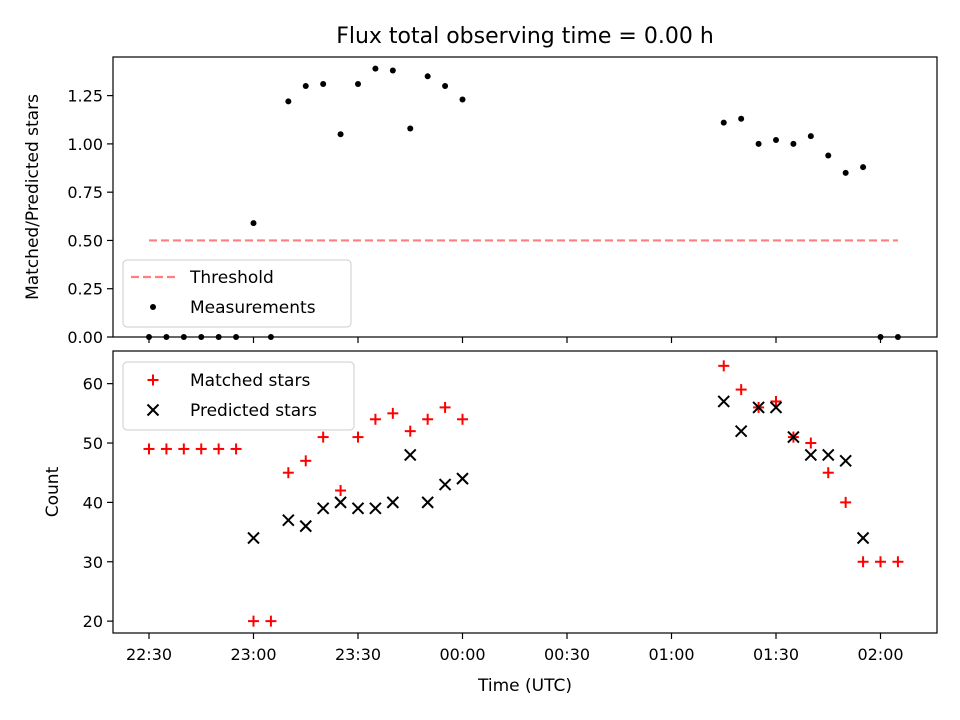 This screenshot has width=960, height=720. I want to click on legend-matched-swatch, so click(153, 380).